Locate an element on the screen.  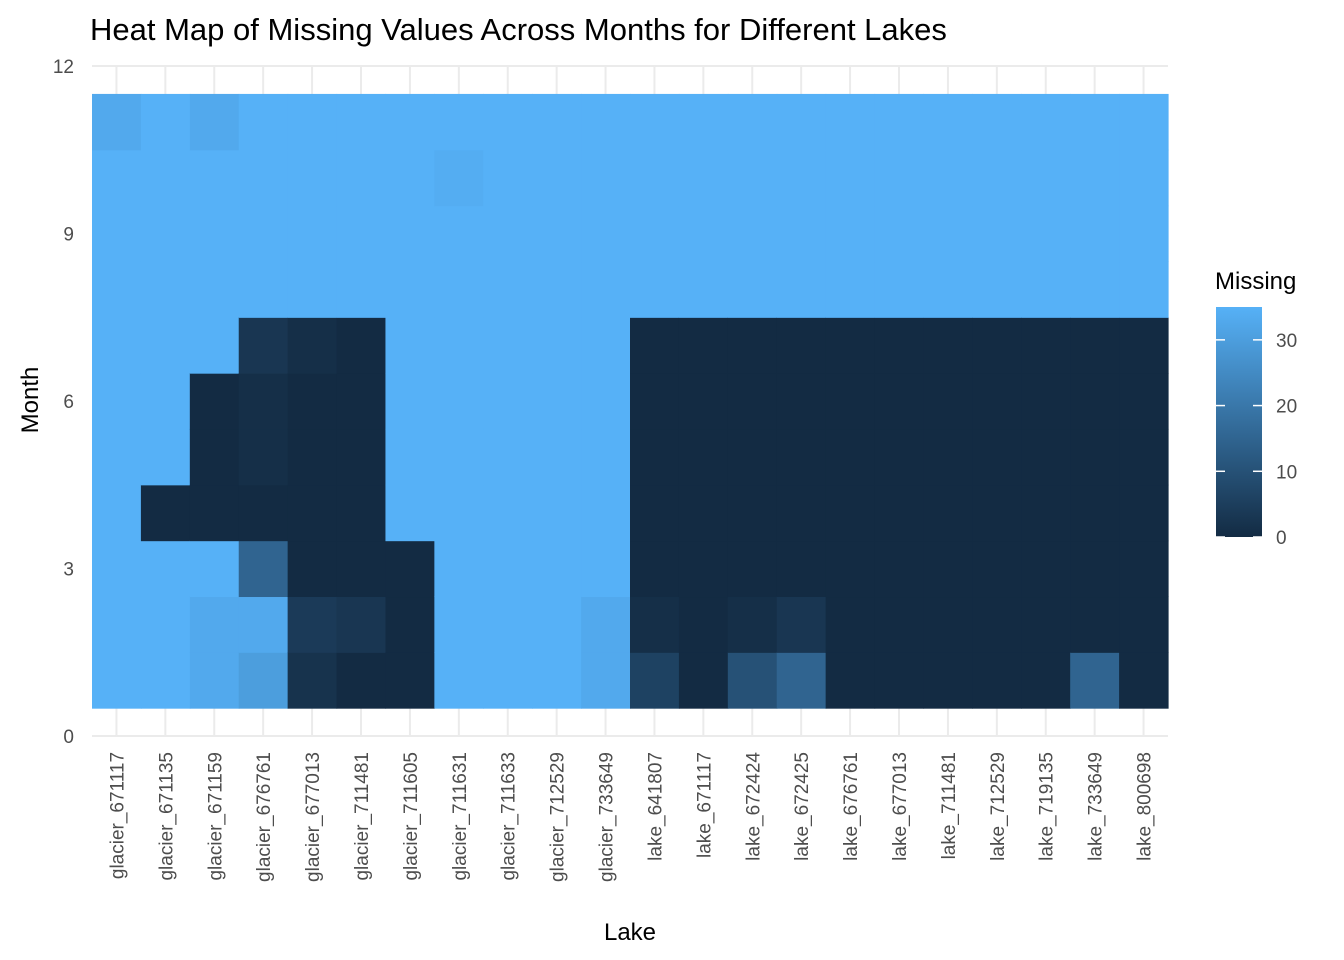
legend-ticks: 0 10 20 30 is located at coordinates (1256, 440).